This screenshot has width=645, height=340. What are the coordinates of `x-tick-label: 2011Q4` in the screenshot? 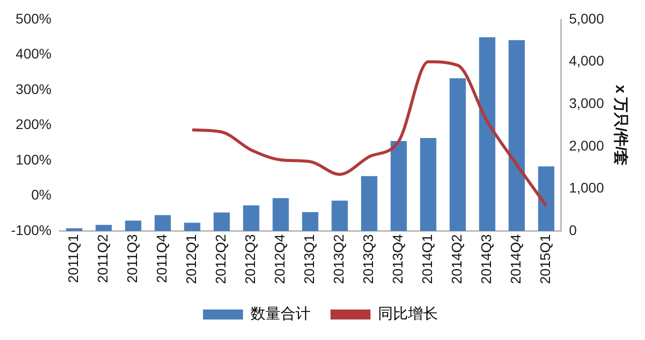 It's located at (162, 258).